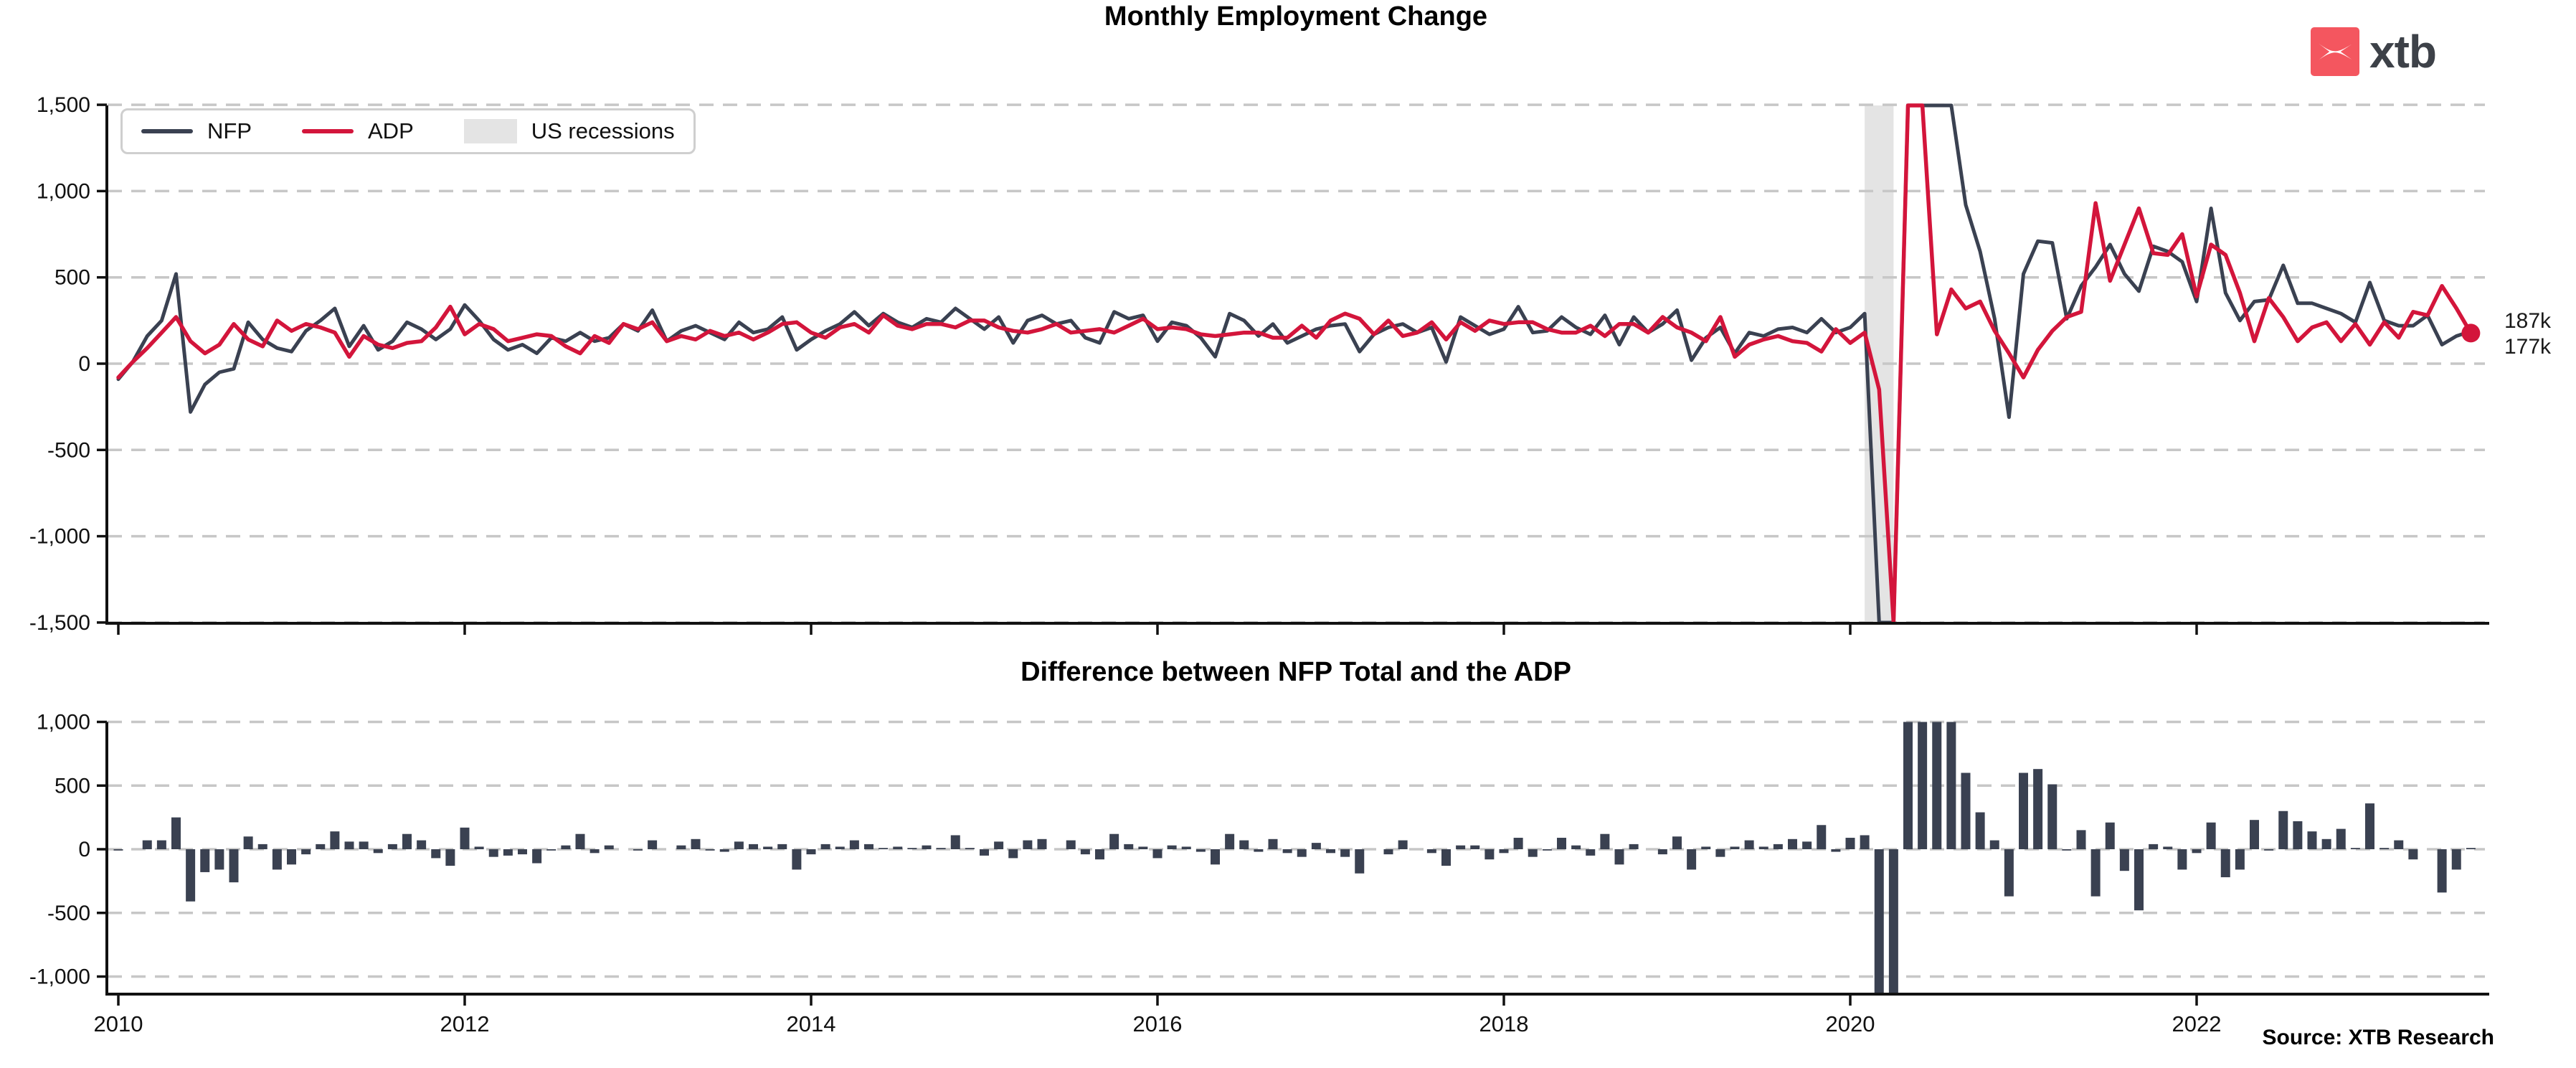 This screenshot has height=1068, width=2576. Describe the element at coordinates (1850, 1023) in the screenshot. I see `svg-text: 2020` at that location.